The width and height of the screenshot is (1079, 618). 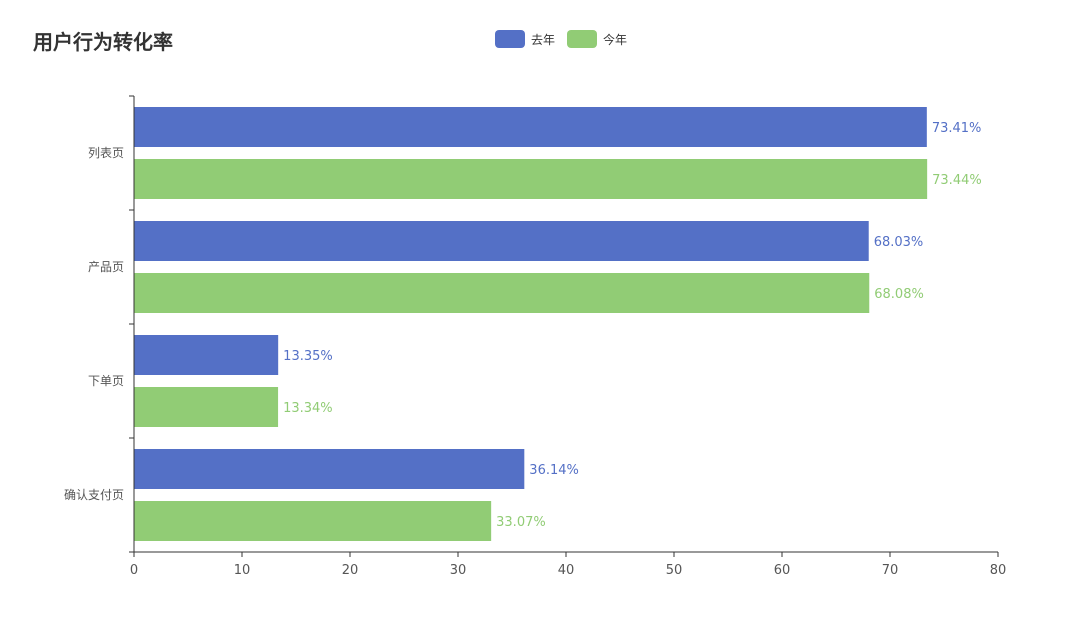 What do you see at coordinates (543, 39) in the screenshot?
I see `legend-label-last-year: 去年` at bounding box center [543, 39].